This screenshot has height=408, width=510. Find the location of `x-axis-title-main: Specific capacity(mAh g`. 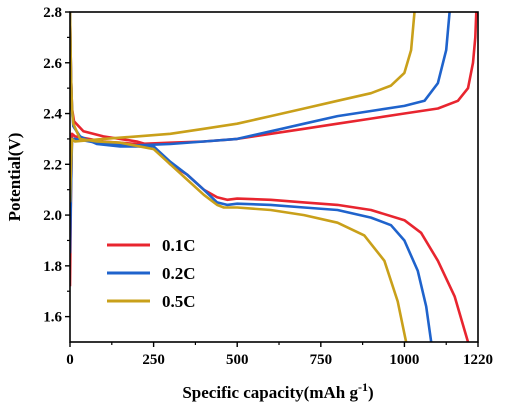

x-axis-title-main: Specific capacity(mAh g is located at coordinates (270, 392).